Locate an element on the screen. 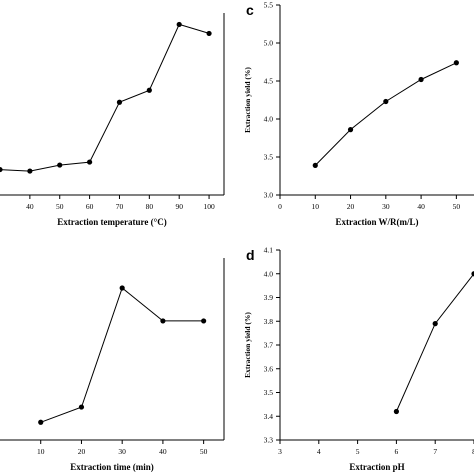  y-tick-label: 3.9 is located at coordinates (269, 297).